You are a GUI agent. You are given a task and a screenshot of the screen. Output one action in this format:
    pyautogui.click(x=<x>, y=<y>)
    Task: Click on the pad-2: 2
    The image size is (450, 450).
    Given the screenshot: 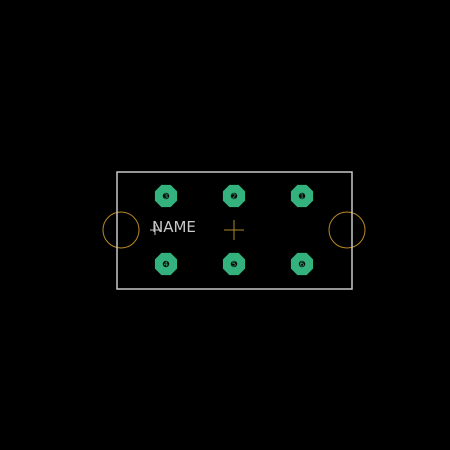 What is the action you would take?
    pyautogui.click(x=234, y=196)
    